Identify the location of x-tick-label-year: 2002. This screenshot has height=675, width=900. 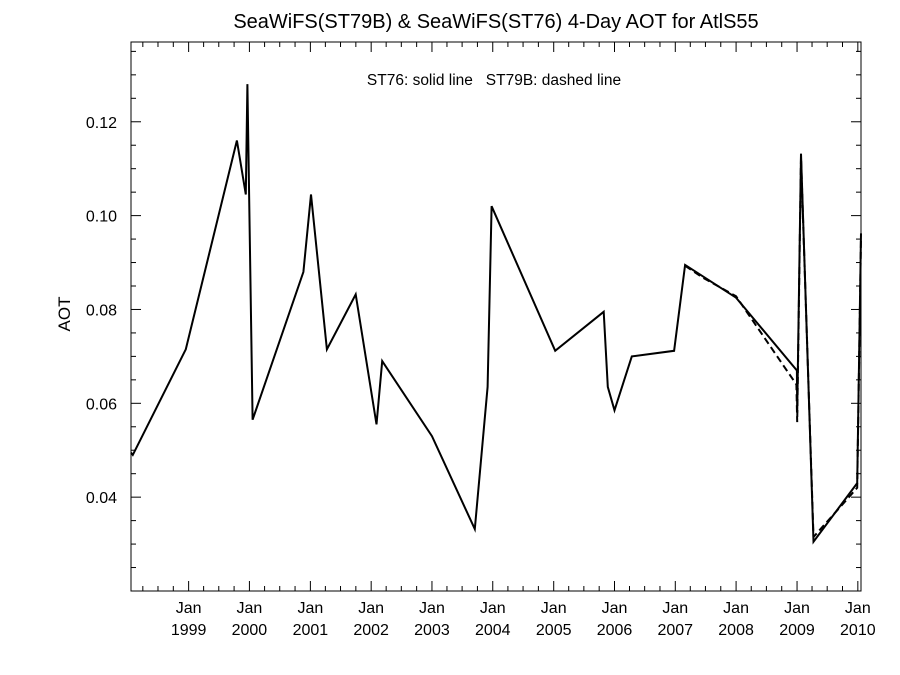
(371, 630).